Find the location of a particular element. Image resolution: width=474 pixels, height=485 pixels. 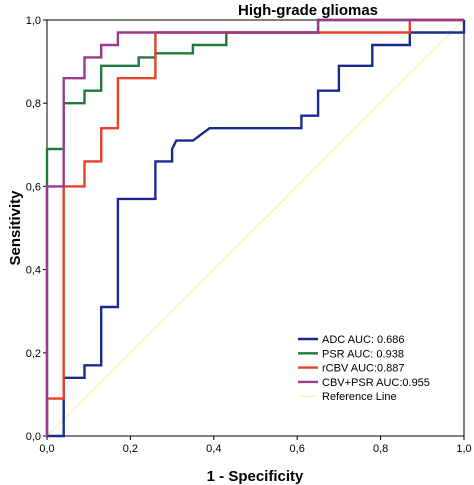

legend-label: rCBV AUC:0.887 is located at coordinates (363, 369).